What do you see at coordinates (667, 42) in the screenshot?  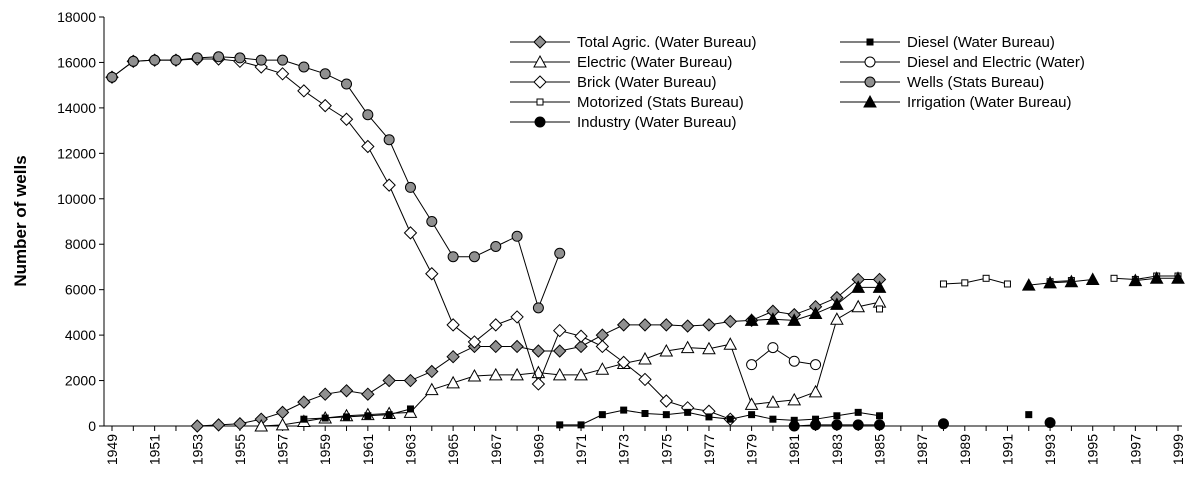 I see `legend-label: Total Agric. (Water Bureau)` at bounding box center [667, 42].